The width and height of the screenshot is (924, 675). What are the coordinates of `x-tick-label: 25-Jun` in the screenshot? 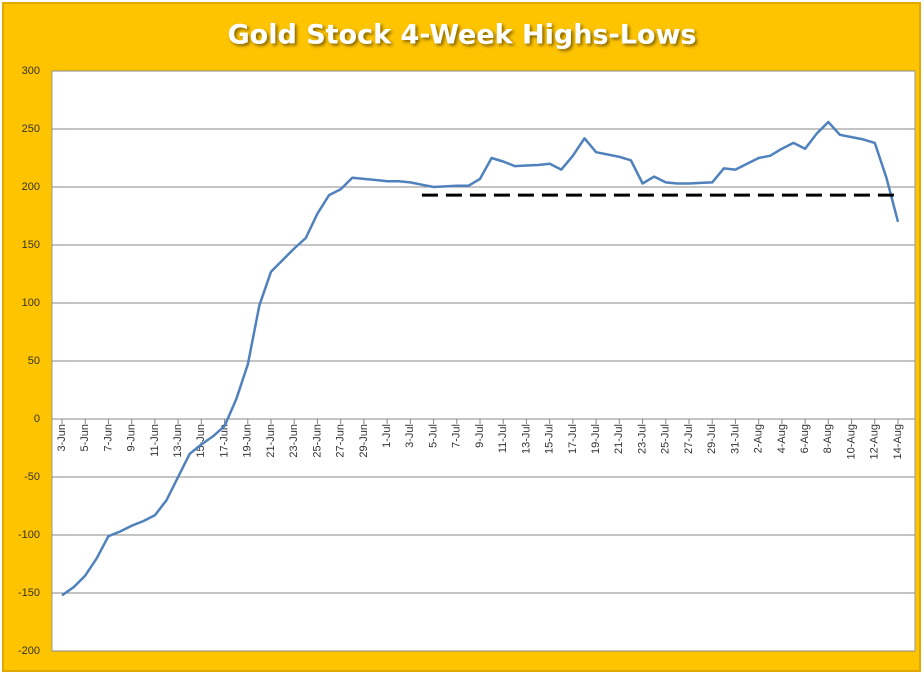 It's located at (317, 441).